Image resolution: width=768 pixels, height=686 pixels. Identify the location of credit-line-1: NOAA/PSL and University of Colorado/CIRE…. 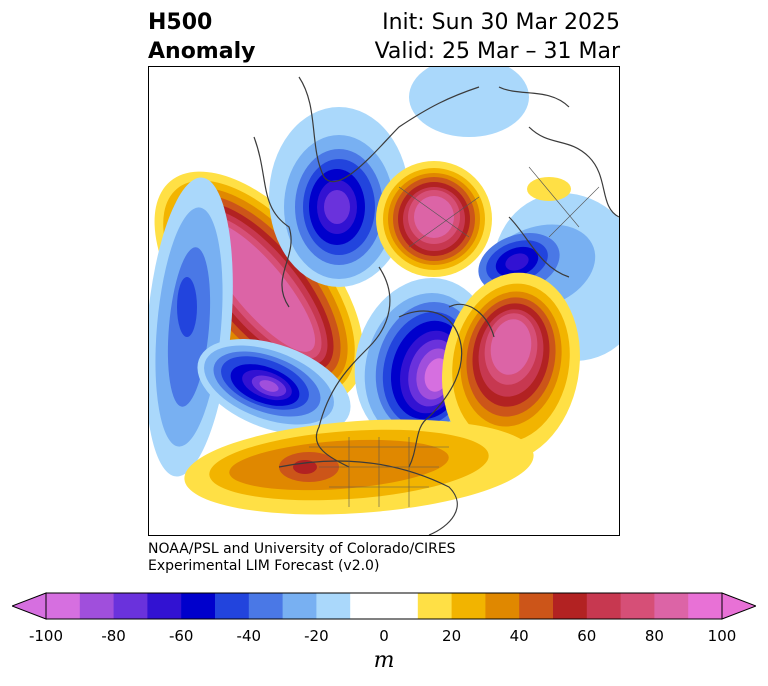
(302, 549).